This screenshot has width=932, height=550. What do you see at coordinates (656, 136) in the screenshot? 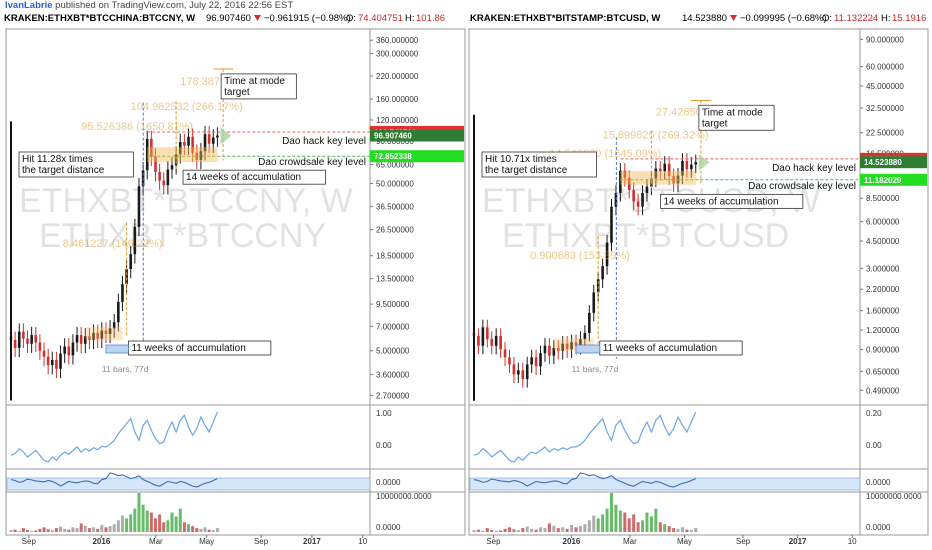
I see `measure-label-2: 15.899825 (269.32%)` at bounding box center [656, 136].